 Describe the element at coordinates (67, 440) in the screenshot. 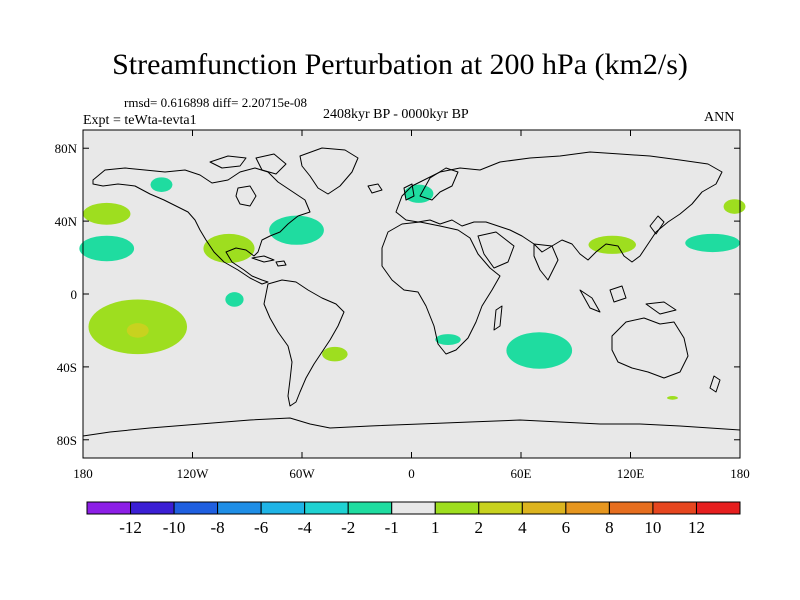

I see `y-tick-label-4: 80S` at that location.